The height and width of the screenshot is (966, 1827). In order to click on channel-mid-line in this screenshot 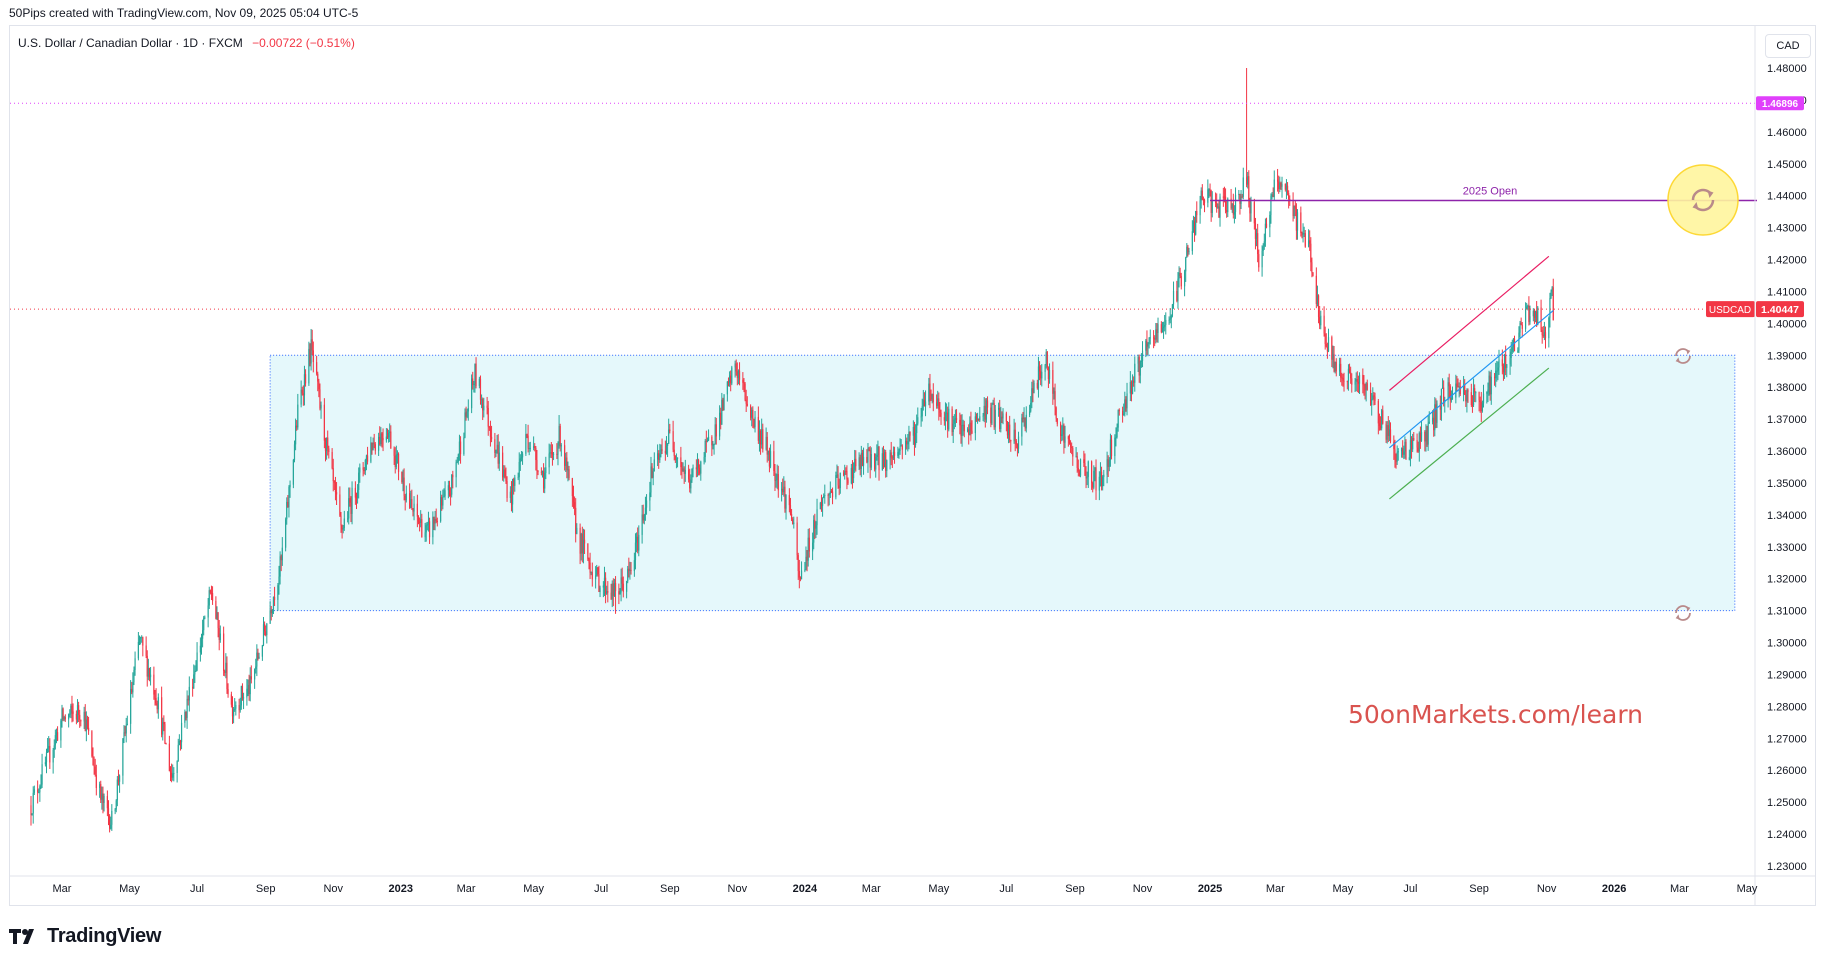, I will do `click(1471, 379)`.